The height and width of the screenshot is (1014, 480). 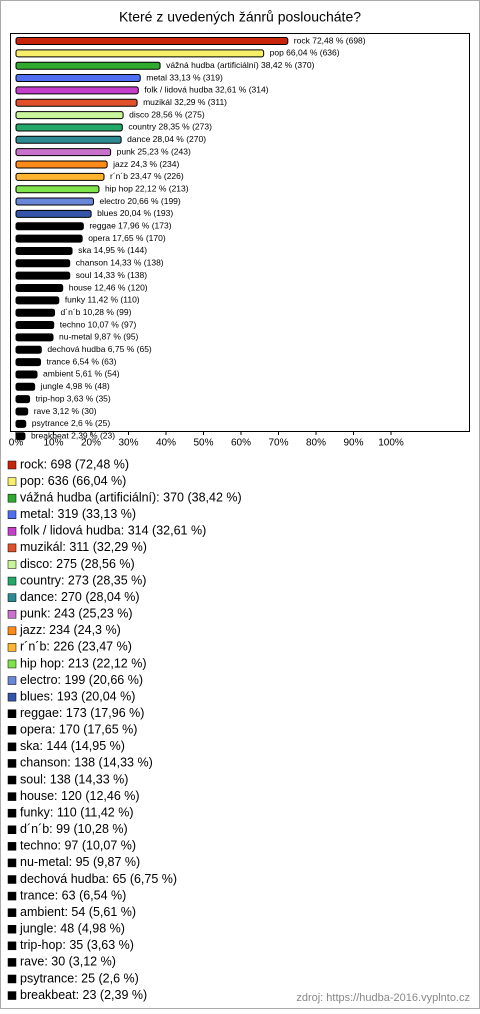 What do you see at coordinates (353, 443) in the screenshot?
I see `x-tick-label: 90%` at bounding box center [353, 443].